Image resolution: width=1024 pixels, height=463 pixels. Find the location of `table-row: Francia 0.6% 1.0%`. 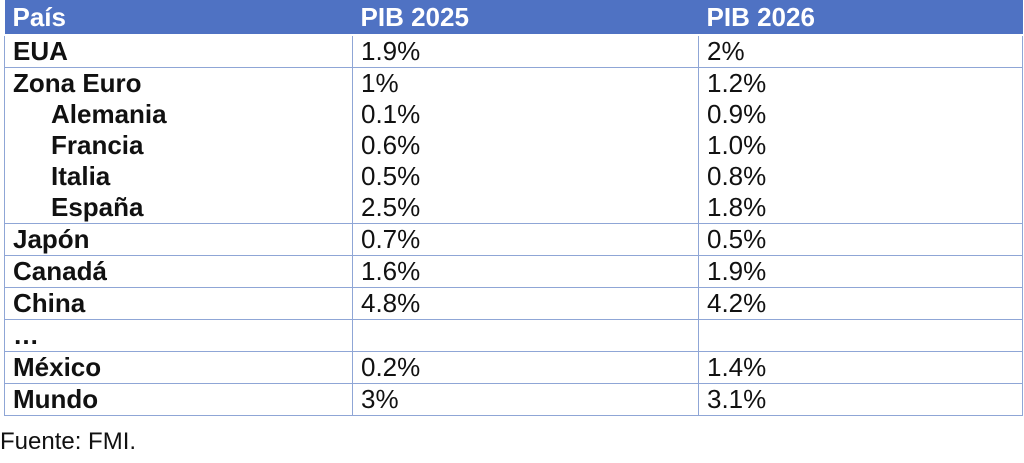

table-row: Francia 0.6% 1.0% is located at coordinates (513, 145).